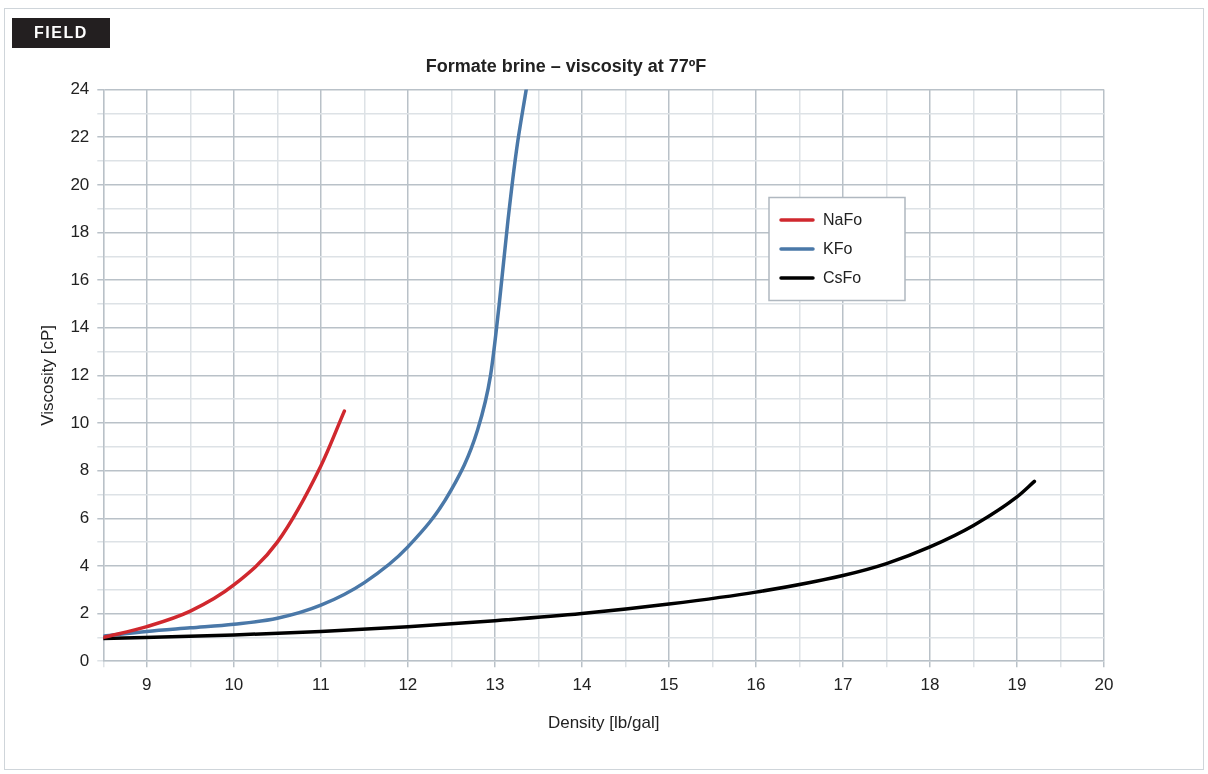 The image size is (1208, 774). Describe the element at coordinates (495, 685) in the screenshot. I see `x-tick-label: 13` at that location.